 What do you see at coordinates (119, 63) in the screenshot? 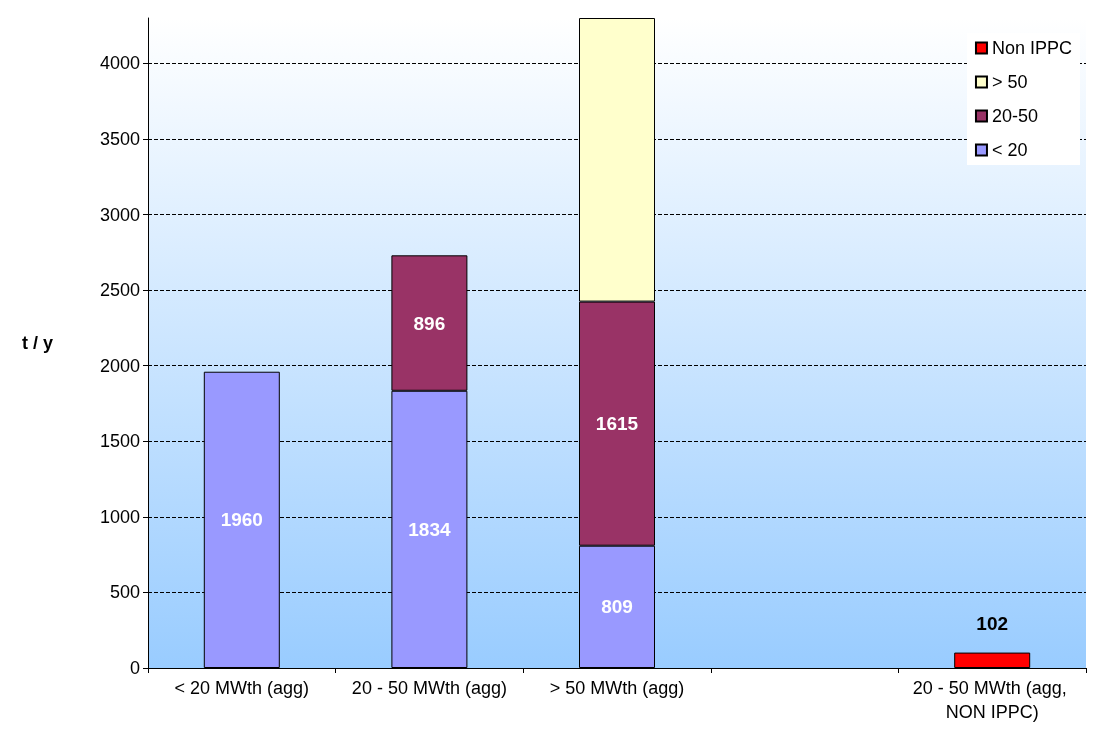
I see `y-tick-label: 4000` at bounding box center [119, 63].